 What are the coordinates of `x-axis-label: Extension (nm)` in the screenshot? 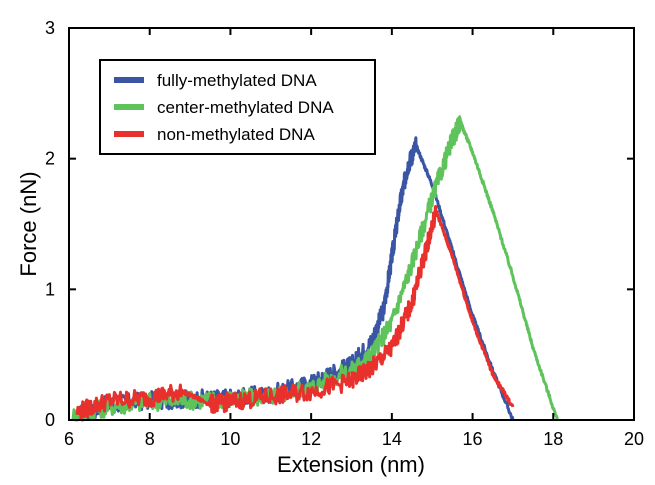 It's located at (351, 464).